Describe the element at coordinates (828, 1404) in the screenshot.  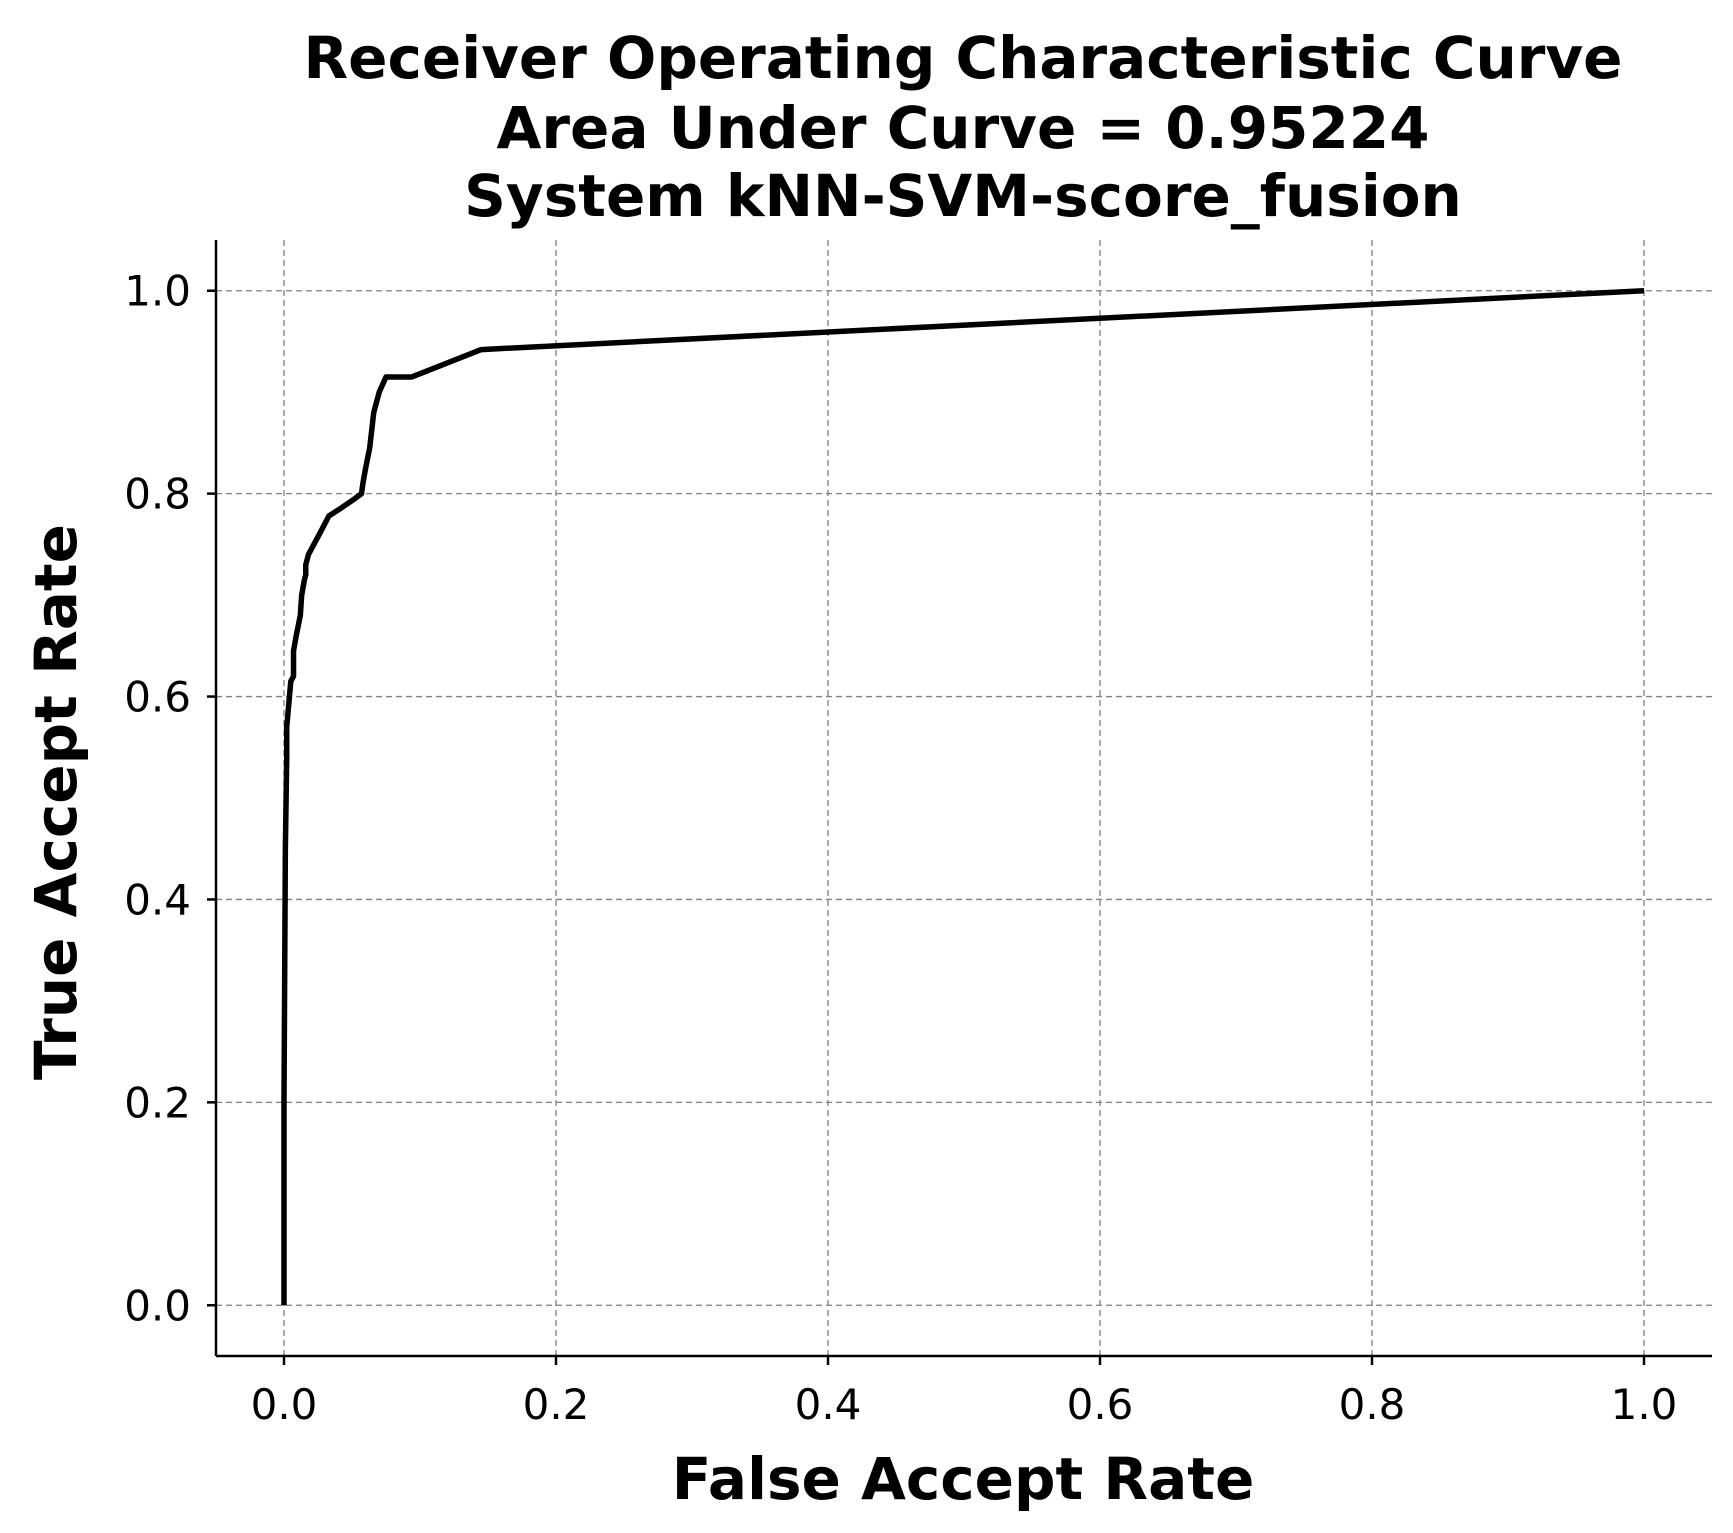
I see `x-tick-label-2: 0.4` at that location.